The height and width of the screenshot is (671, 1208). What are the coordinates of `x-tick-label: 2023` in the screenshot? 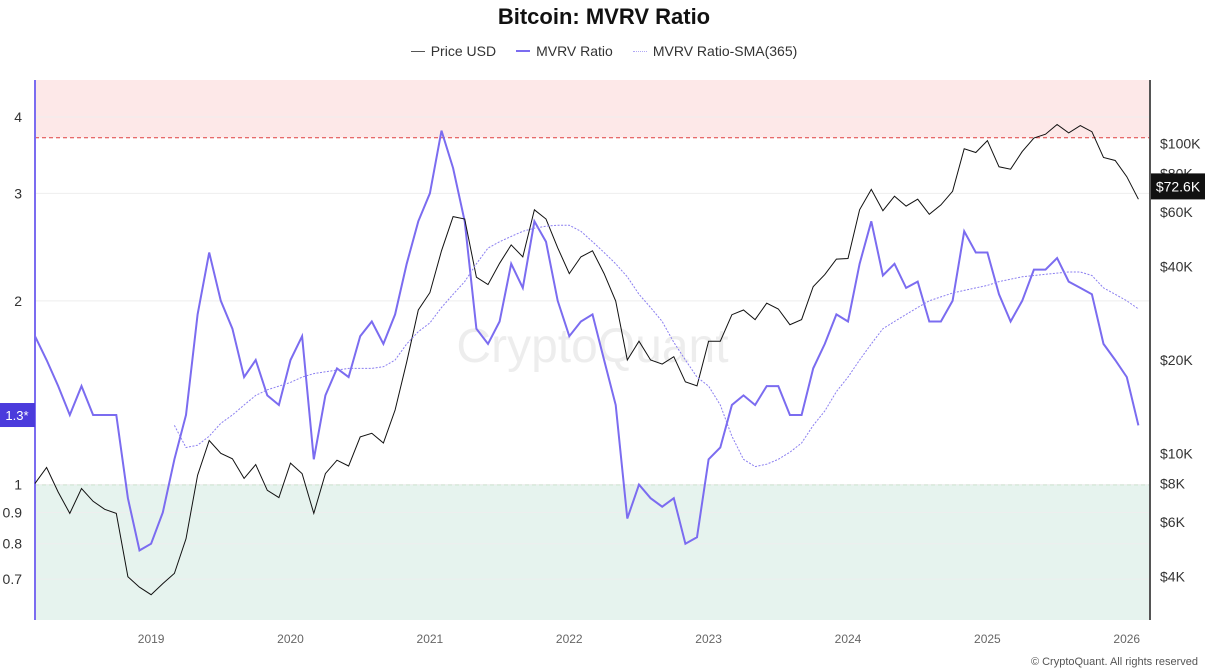 It's located at (708, 639).